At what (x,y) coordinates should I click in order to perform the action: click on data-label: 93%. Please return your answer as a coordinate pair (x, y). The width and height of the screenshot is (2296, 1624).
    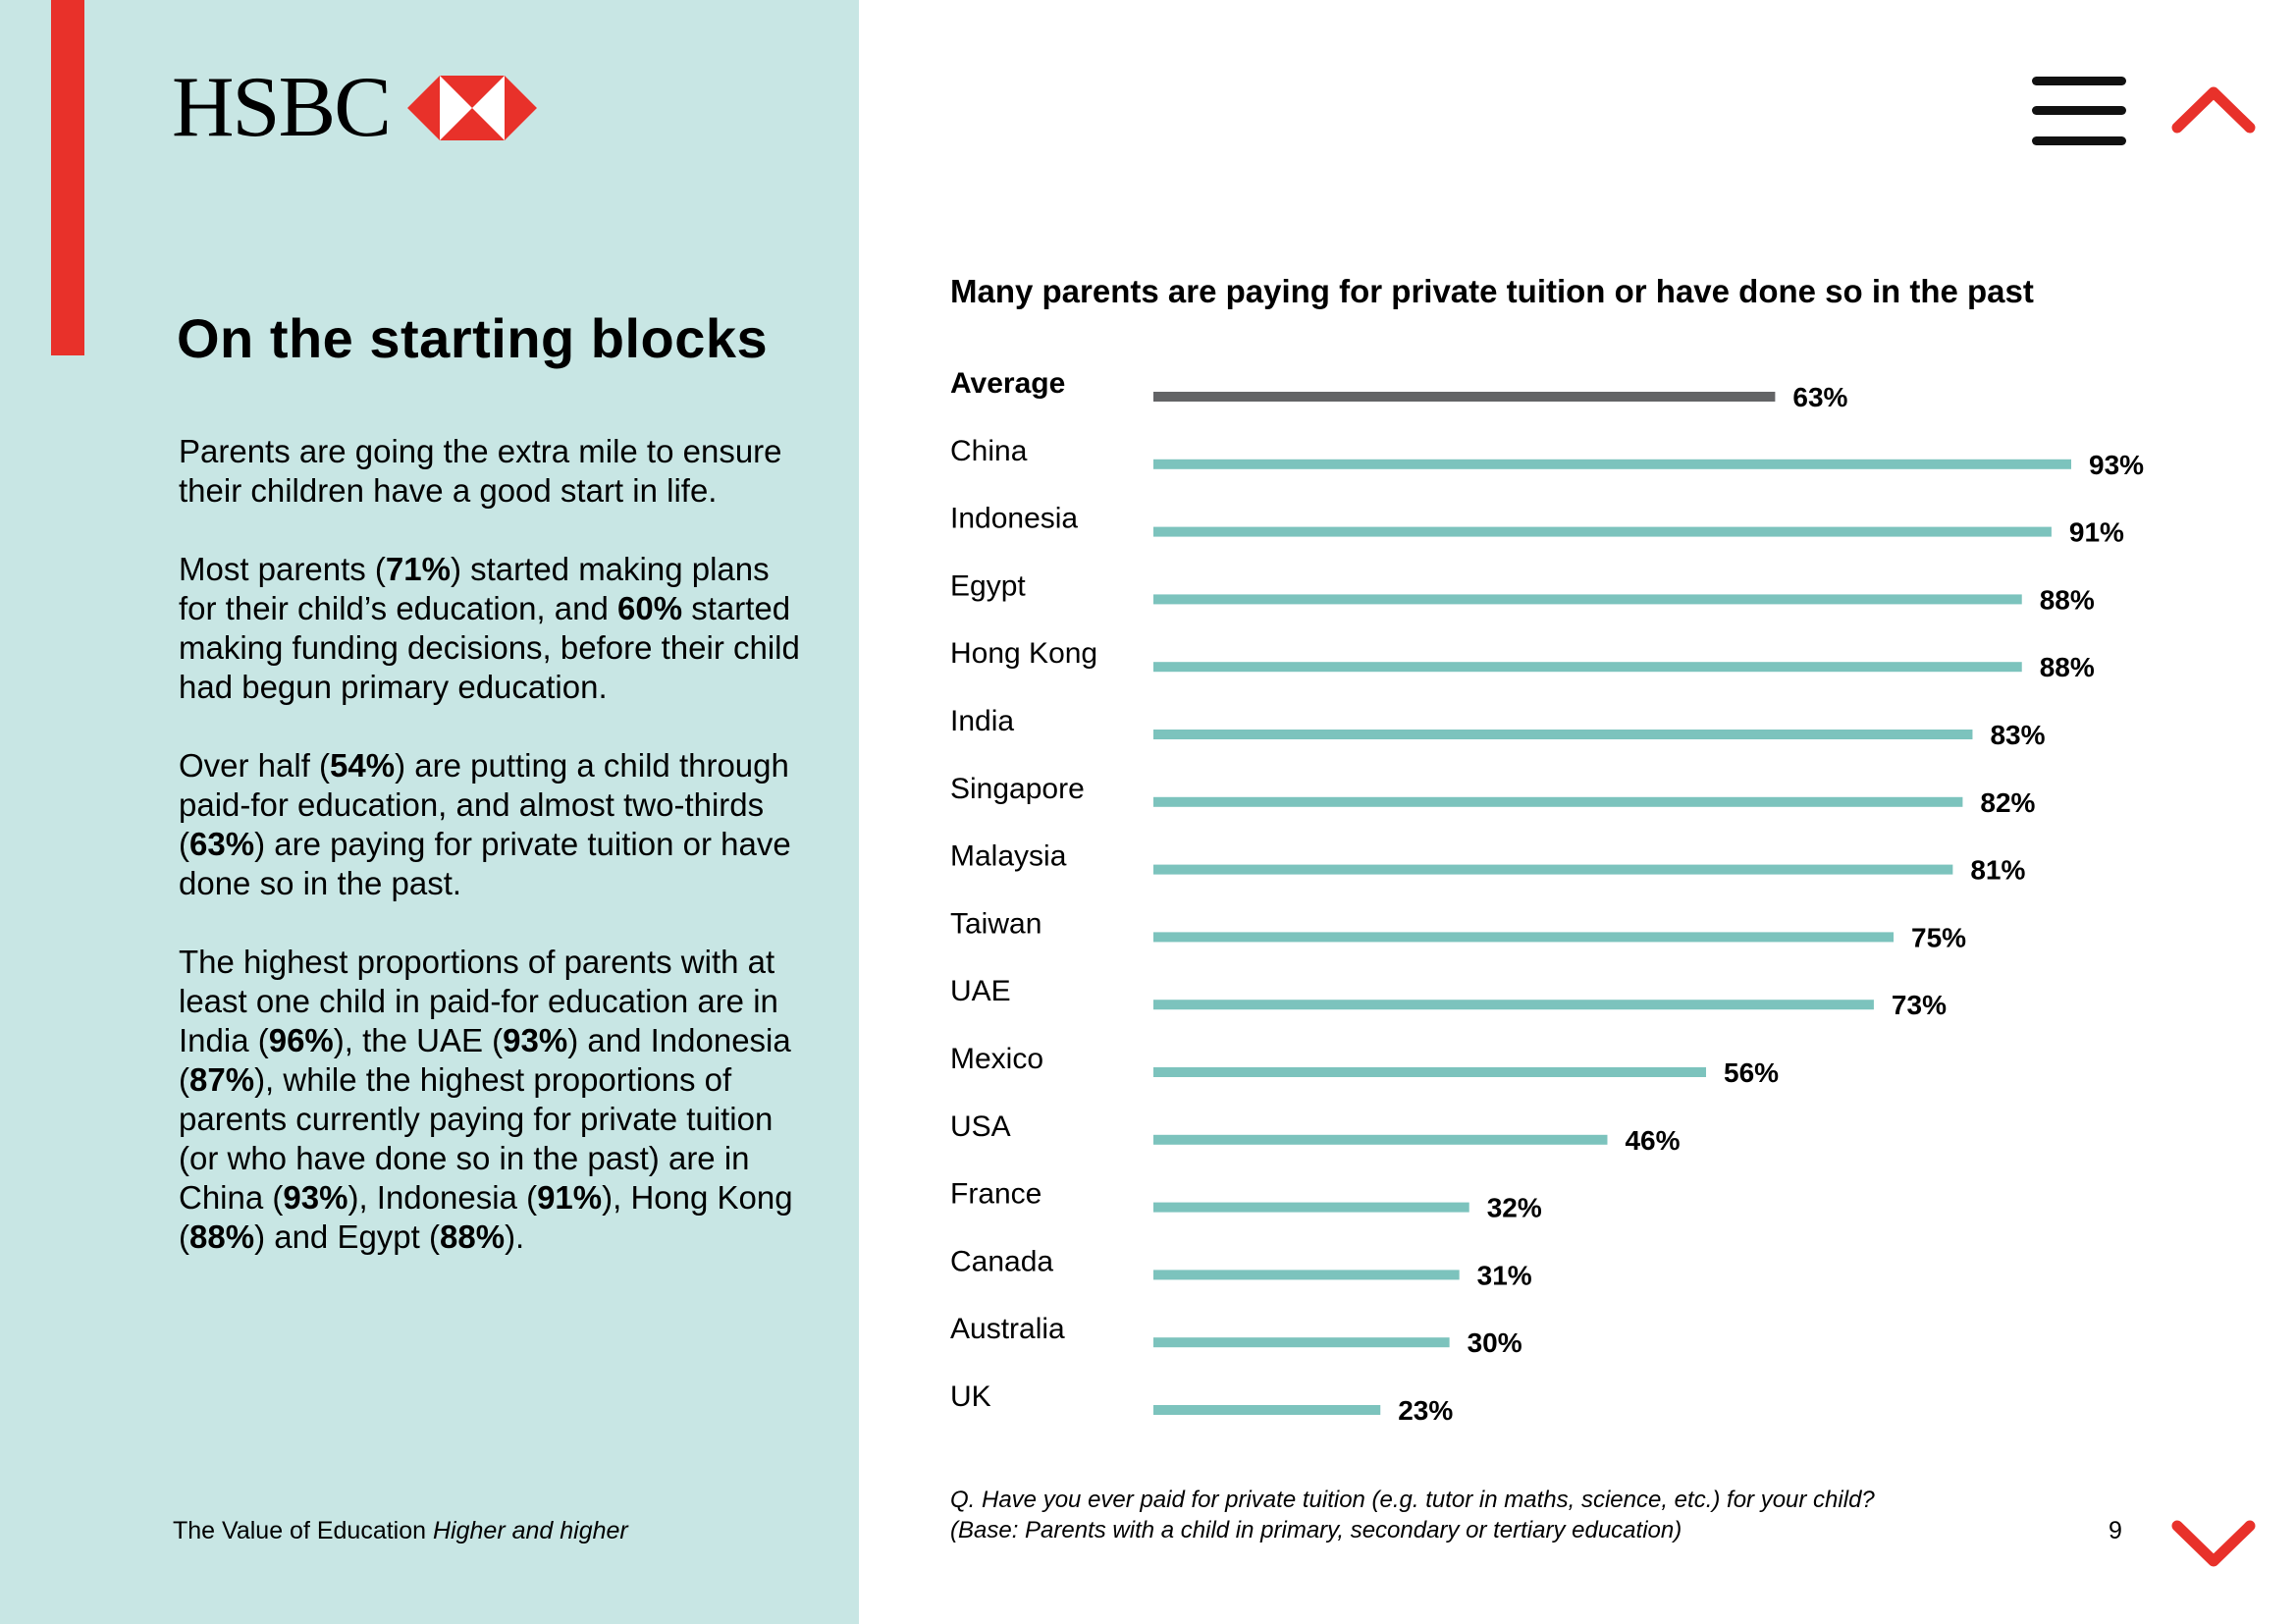
    Looking at the image, I should click on (2116, 465).